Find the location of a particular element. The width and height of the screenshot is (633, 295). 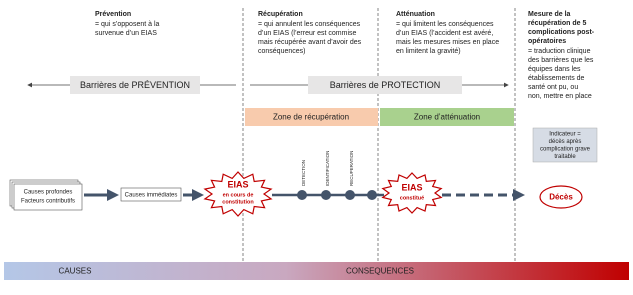

column-text: des barrières que les is located at coordinates (561, 60).